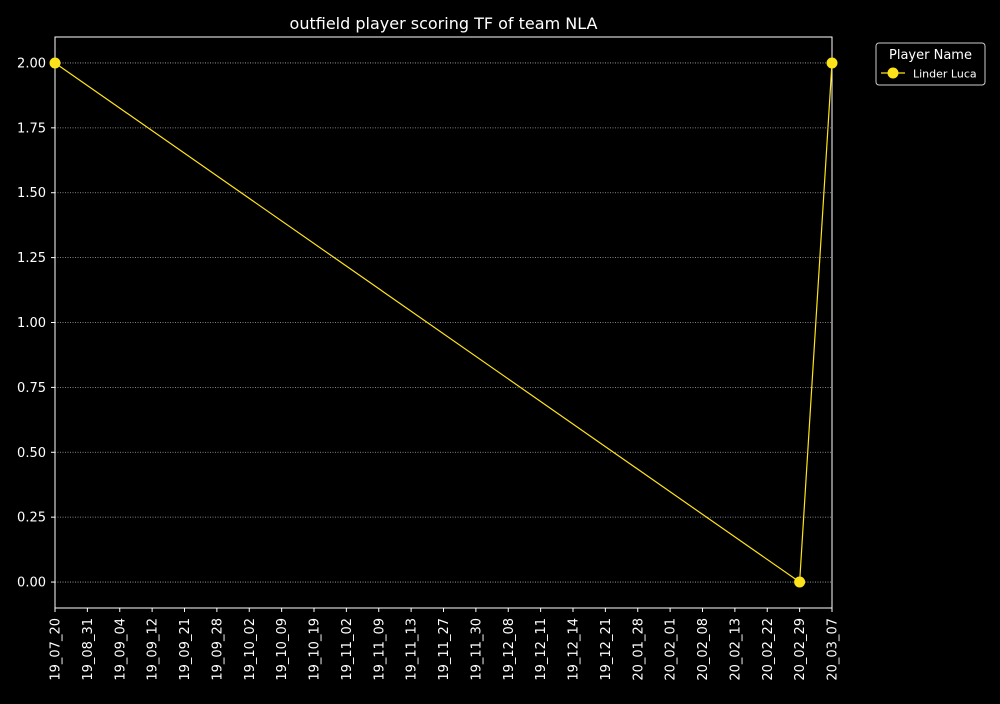 The height and width of the screenshot is (704, 1000). What do you see at coordinates (703, 649) in the screenshot?
I see `x-tick-label: 20_02_08` at bounding box center [703, 649].